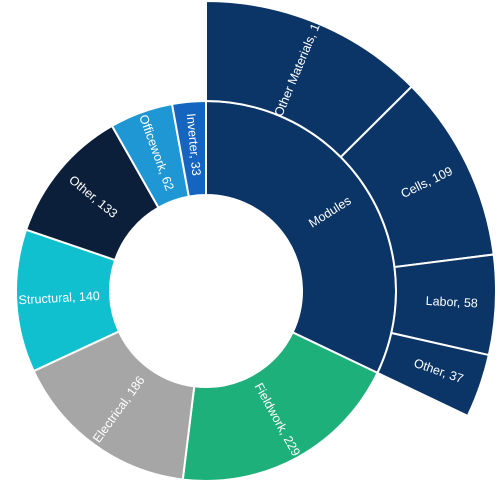 The width and height of the screenshot is (500, 497). What do you see at coordinates (280, 406) in the screenshot?
I see `inner-segment-fieldwork` at bounding box center [280, 406].